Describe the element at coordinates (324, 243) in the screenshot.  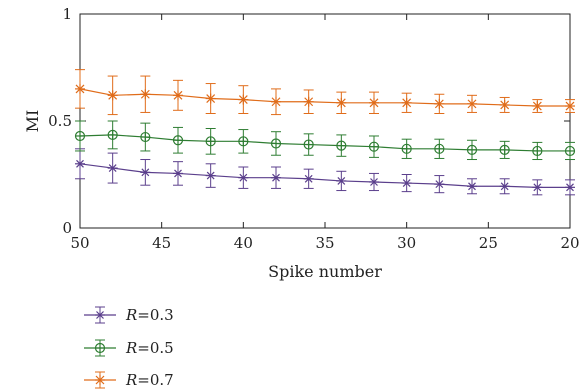
I see `x-tick-label: 35` at that location.